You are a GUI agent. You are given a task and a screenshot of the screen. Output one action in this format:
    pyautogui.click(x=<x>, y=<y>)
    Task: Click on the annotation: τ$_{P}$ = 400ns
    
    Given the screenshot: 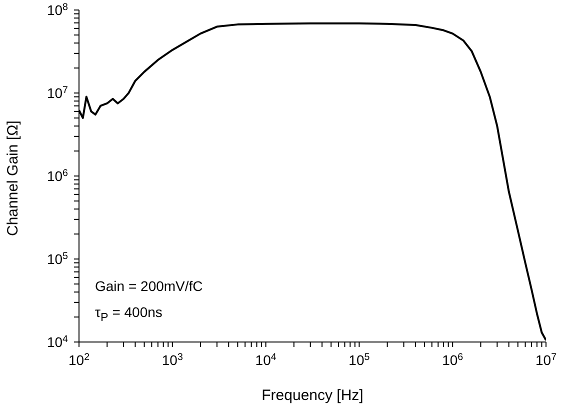 What is the action you would take?
    pyautogui.click(x=128, y=314)
    